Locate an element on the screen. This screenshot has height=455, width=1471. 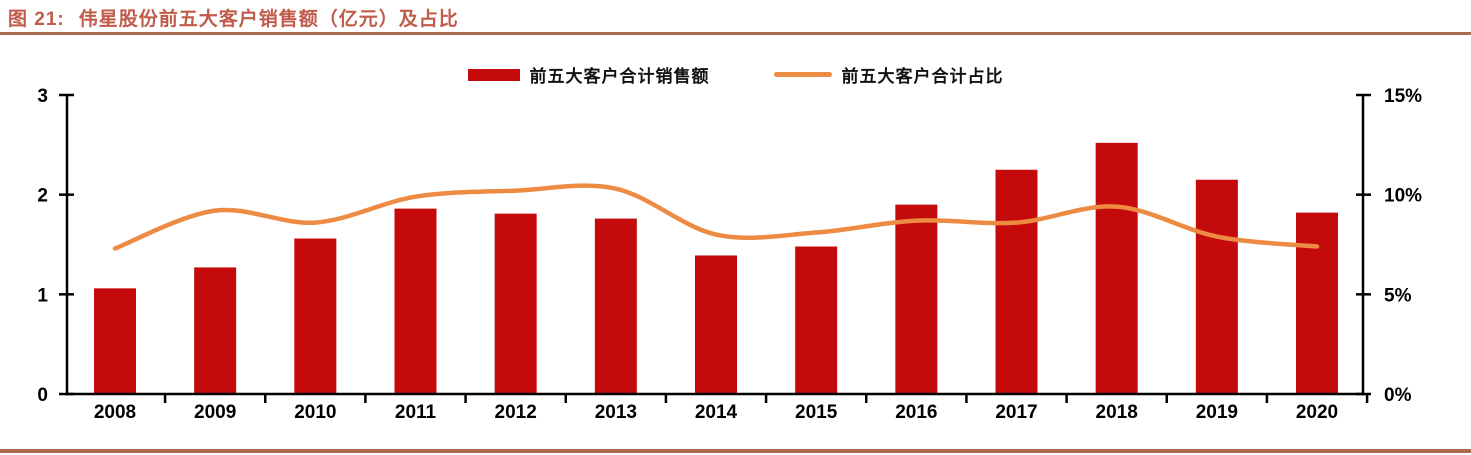
bar-2015 is located at coordinates (816, 320).